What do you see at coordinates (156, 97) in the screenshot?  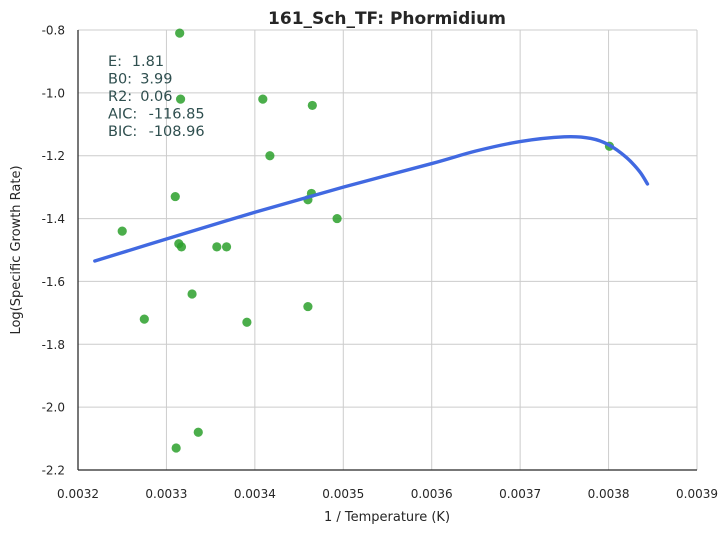 I see `stat-value: 0.06` at bounding box center [156, 97].